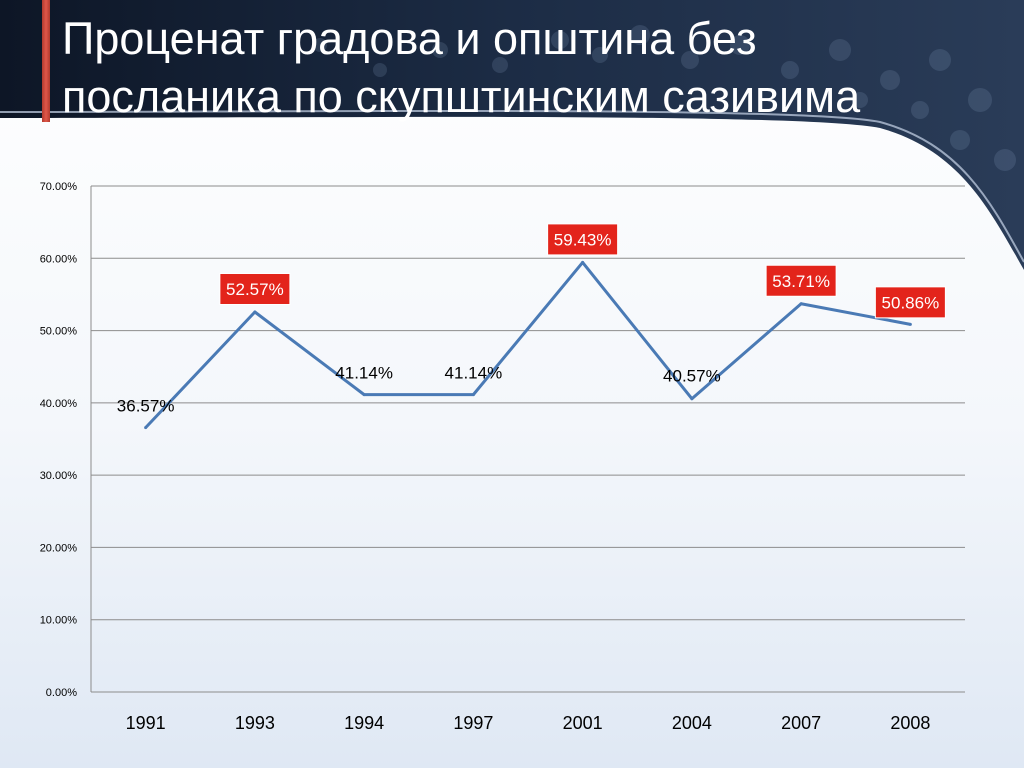  I want to click on x-tick-label: 2001, so click(583, 723).